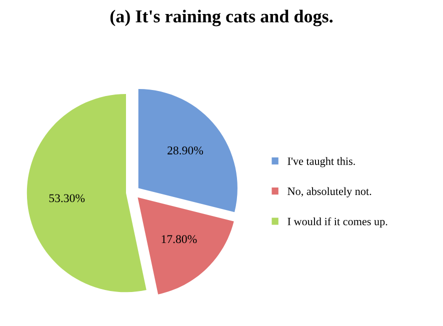  I want to click on legend-label: I would if it comes up., so click(338, 222).